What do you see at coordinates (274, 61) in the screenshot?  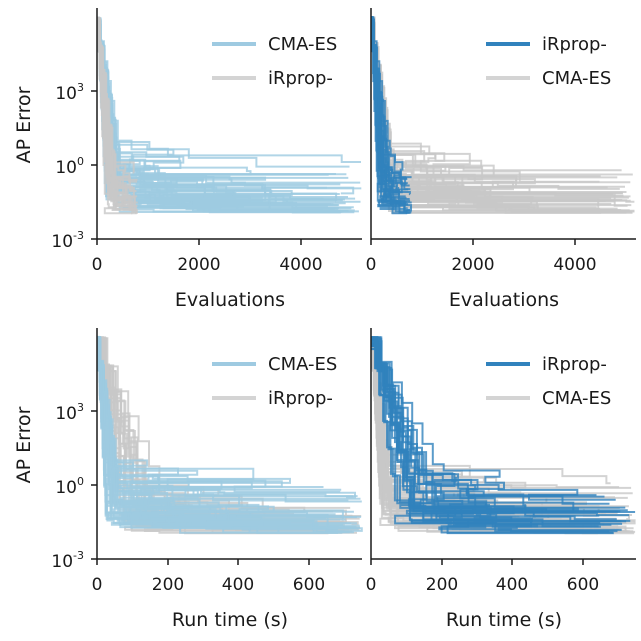 I see `legend-top-left: CMA-ES iRprop-` at bounding box center [274, 61].